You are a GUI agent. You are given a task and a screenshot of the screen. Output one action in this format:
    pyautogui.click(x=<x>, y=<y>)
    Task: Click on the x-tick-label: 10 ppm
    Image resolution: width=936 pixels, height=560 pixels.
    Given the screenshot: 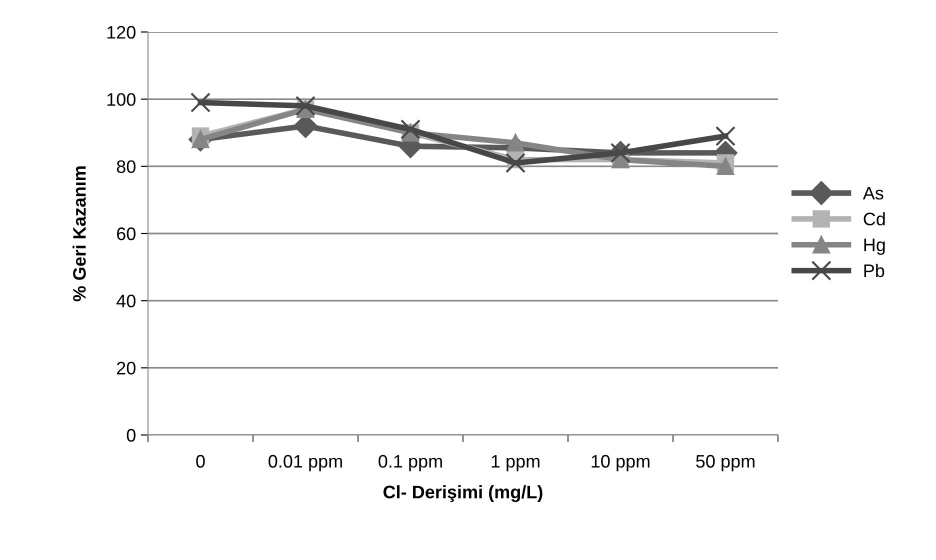 What is the action you would take?
    pyautogui.click(x=621, y=463)
    